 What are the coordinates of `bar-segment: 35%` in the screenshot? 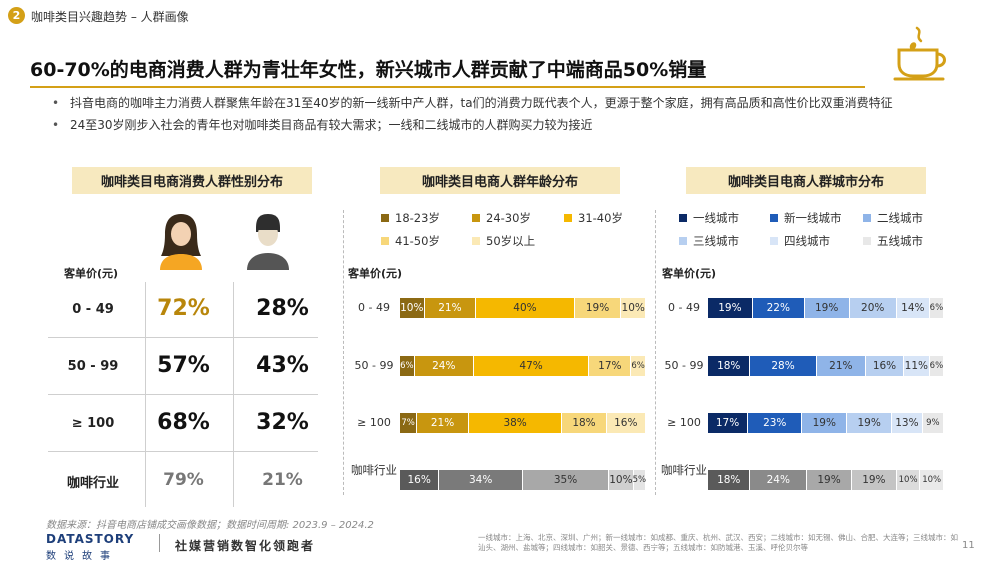 It's located at (566, 480).